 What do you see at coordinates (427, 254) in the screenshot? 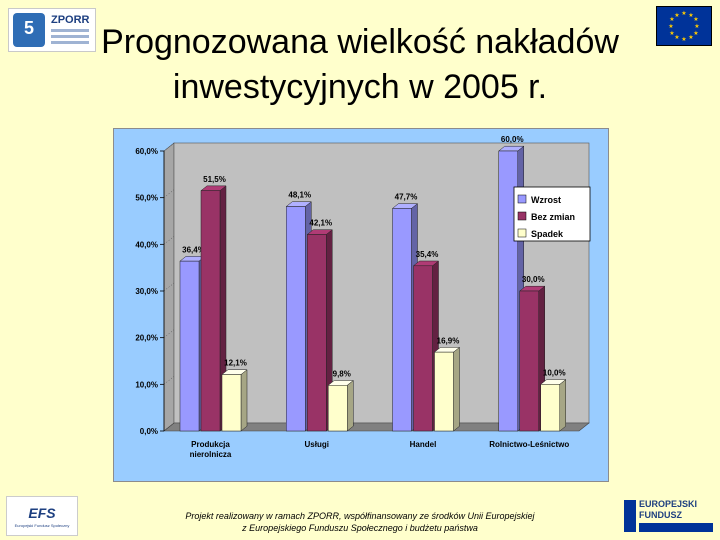
I see `data-label: 35,4%` at bounding box center [427, 254].